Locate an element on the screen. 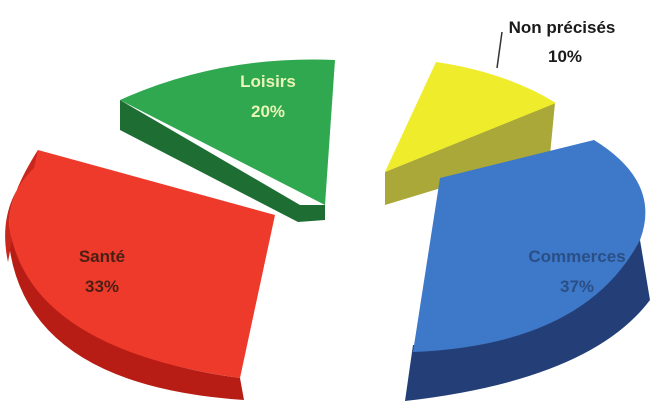 The image size is (672, 401). slice-non-precises is located at coordinates (470, 118).